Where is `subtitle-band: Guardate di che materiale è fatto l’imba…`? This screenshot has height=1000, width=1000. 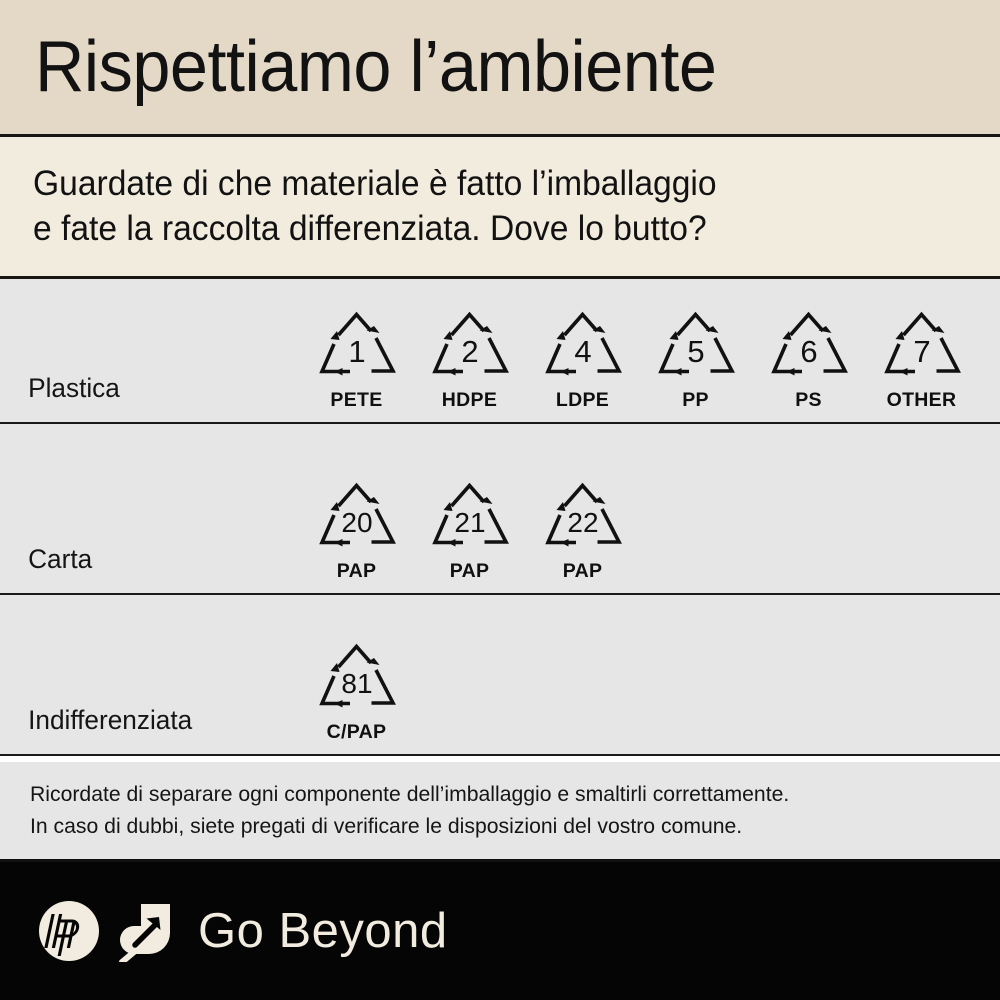
subtitle-band: Guardate di che materiale è fatto l’imba… is located at coordinates (500, 206).